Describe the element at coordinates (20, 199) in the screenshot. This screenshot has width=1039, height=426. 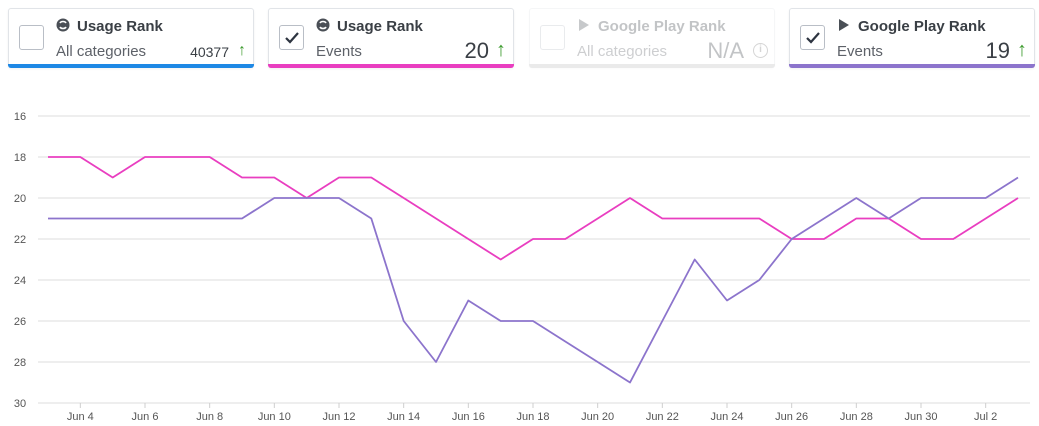
I see `y-tick-label: 20` at that location.